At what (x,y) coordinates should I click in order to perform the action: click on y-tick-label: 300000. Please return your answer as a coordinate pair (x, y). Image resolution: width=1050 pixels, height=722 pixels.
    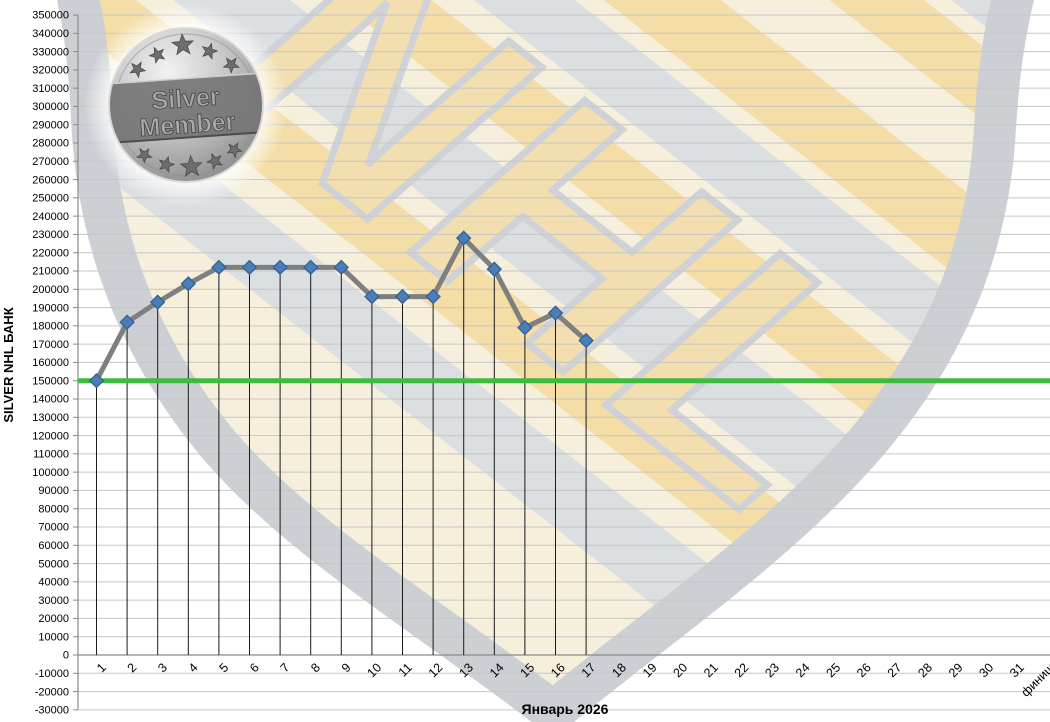
    Looking at the image, I should click on (50, 107).